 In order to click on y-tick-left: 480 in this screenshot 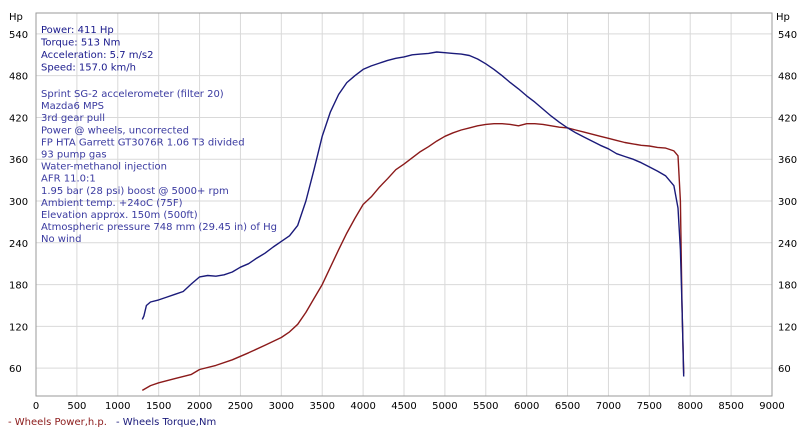, I will do `click(18, 77)`.